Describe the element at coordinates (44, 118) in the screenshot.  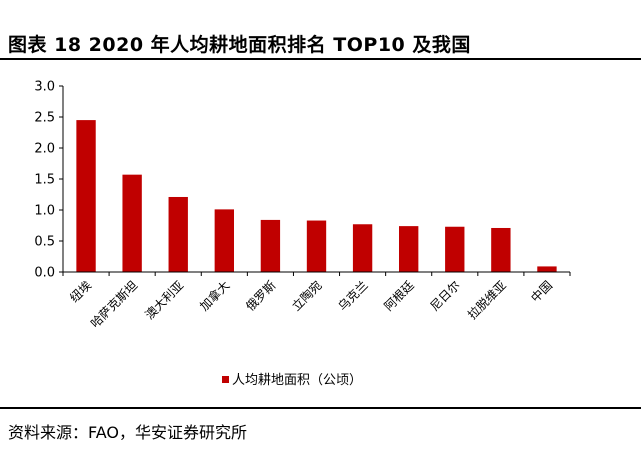
I see `y-tick-label: 2.5` at that location.